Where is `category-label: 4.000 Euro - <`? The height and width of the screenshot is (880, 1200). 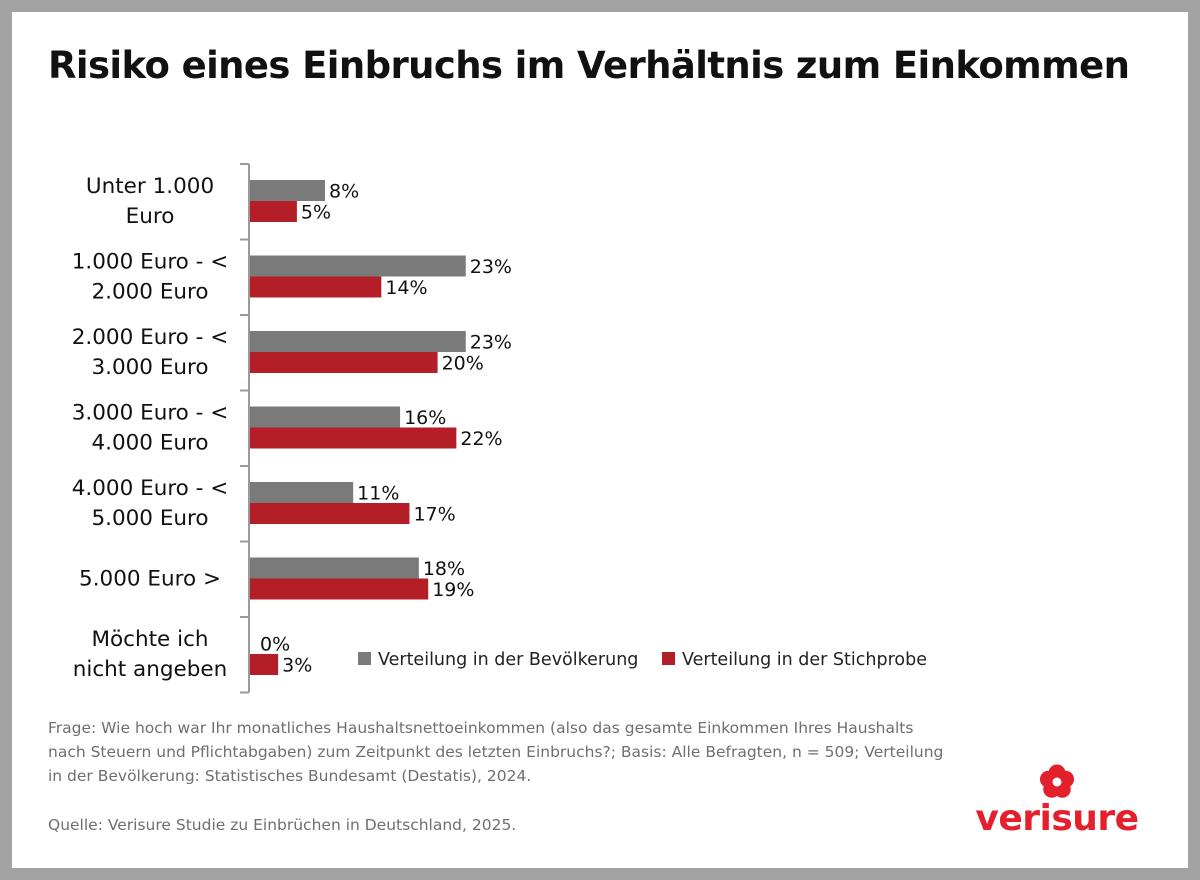
category-label: 4.000 Euro - < is located at coordinates (150, 488).